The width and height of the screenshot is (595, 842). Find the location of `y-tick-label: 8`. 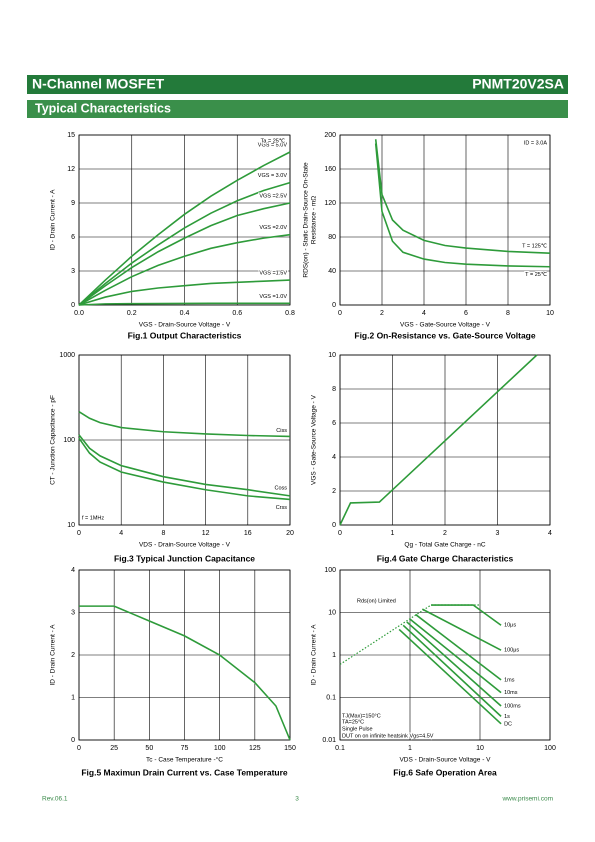

y-tick-label: 8 is located at coordinates (334, 389).